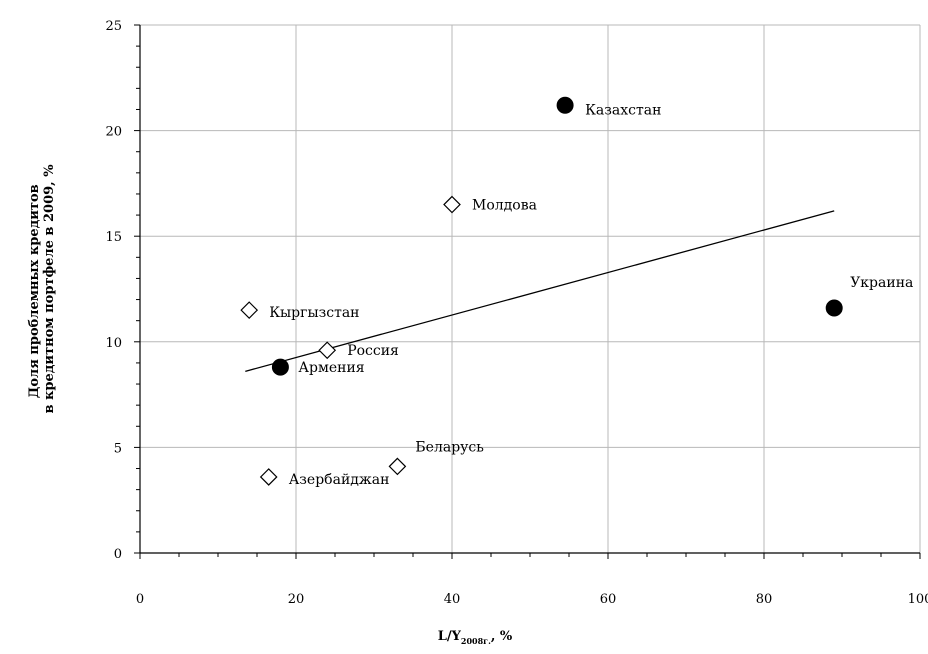 The height and width of the screenshot is (654, 928). Describe the element at coordinates (565, 105) in the screenshot. I see `point-Казахстан` at that location.